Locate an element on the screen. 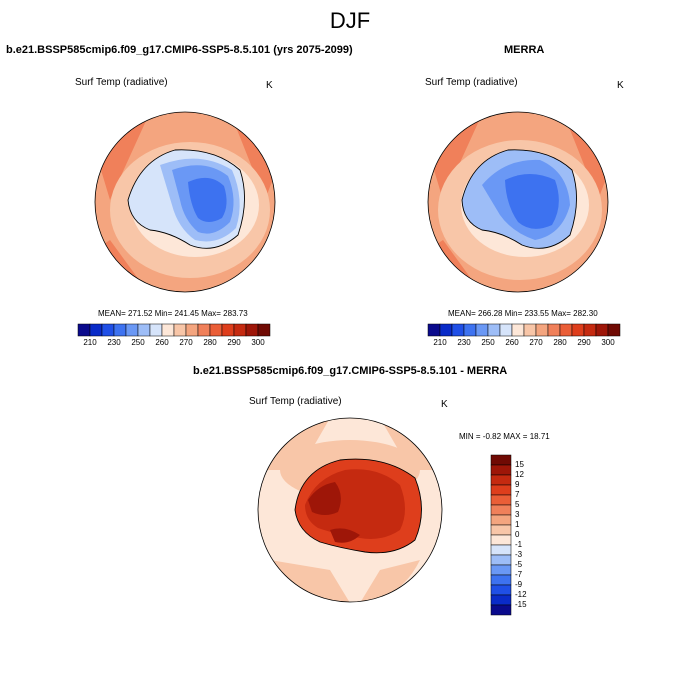 This screenshot has width=700, height=700. colorbar-tick-label: 7 is located at coordinates (517, 494).